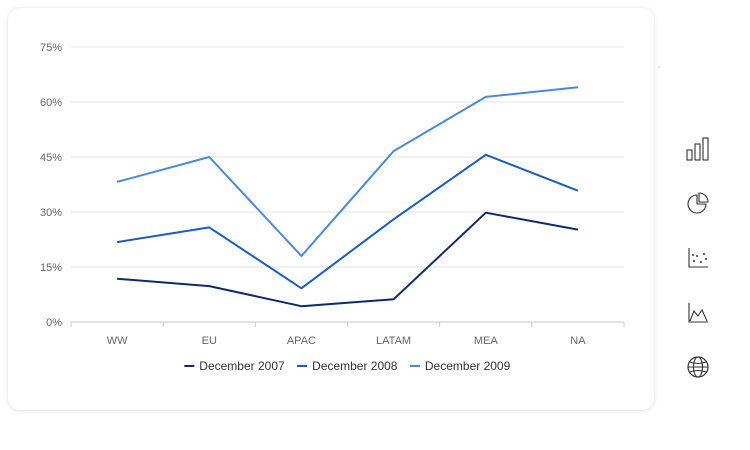 The image size is (750, 450). I want to click on y-tick-label: 30%, so click(51, 213).